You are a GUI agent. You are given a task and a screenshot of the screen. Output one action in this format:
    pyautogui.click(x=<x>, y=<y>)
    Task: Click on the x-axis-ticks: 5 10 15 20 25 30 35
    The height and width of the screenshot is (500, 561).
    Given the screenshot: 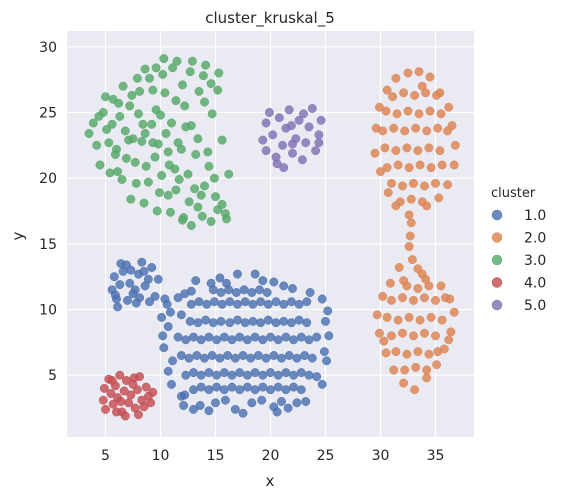 What is the action you would take?
    pyautogui.click(x=272, y=456)
    